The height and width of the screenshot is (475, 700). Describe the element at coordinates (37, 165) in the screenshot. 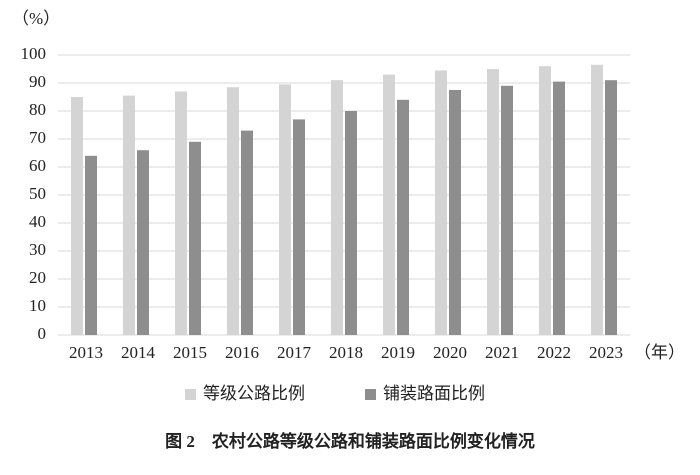

I see `y-tick-label: 60` at that location.